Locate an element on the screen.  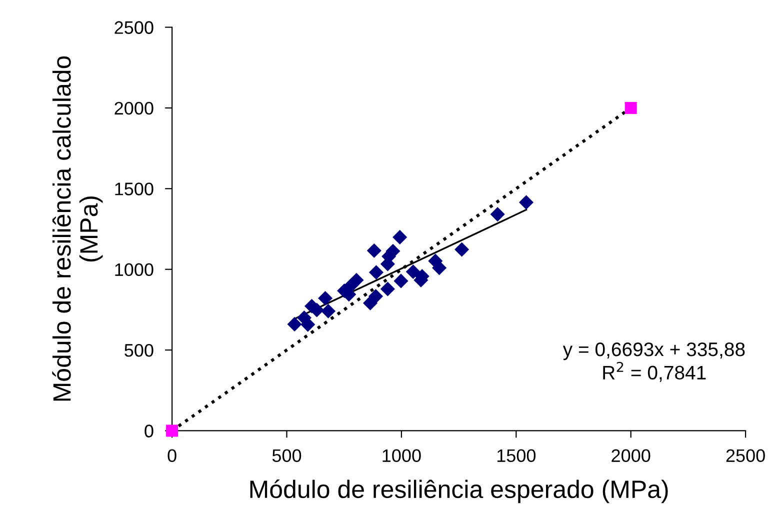
x-tick-label: 1000 is located at coordinates (401, 455).